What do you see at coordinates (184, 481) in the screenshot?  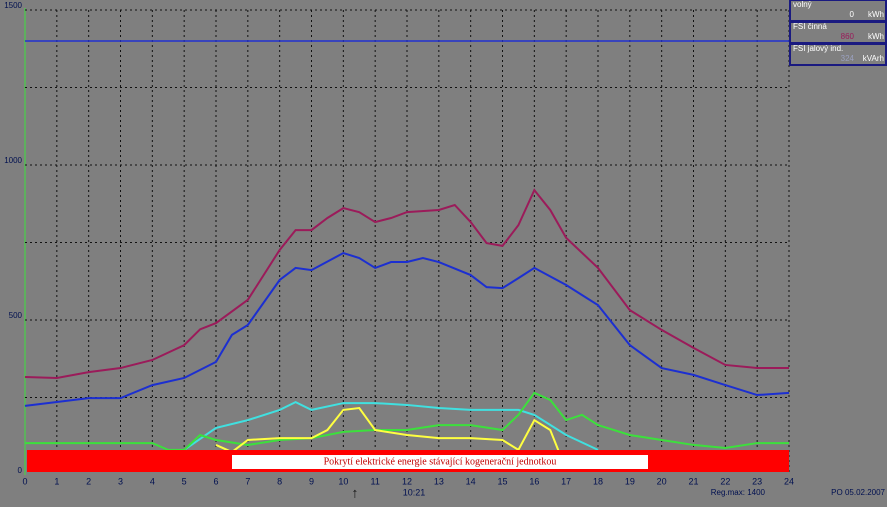 I see `x-tick-label: 5` at bounding box center [184, 481].